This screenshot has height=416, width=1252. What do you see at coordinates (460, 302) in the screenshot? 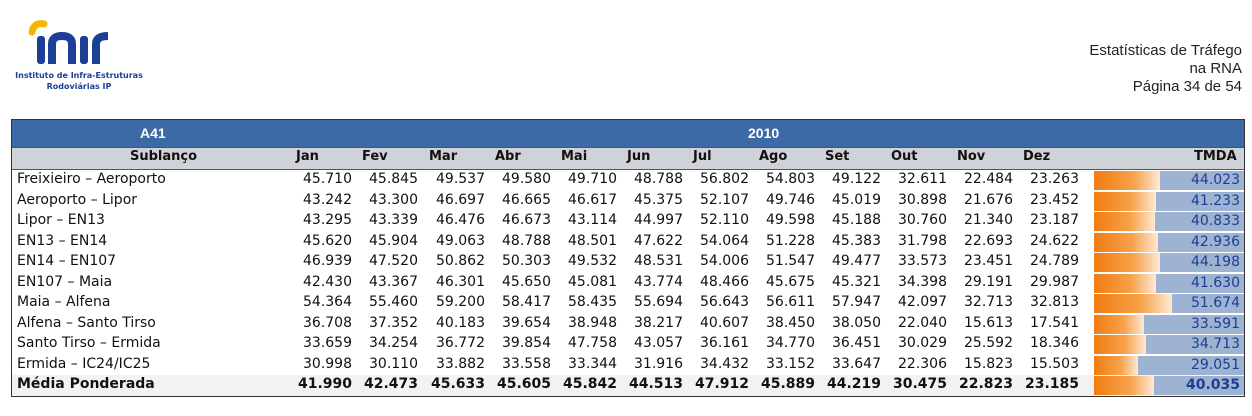
I see `month-value: 59.200` at bounding box center [460, 302].